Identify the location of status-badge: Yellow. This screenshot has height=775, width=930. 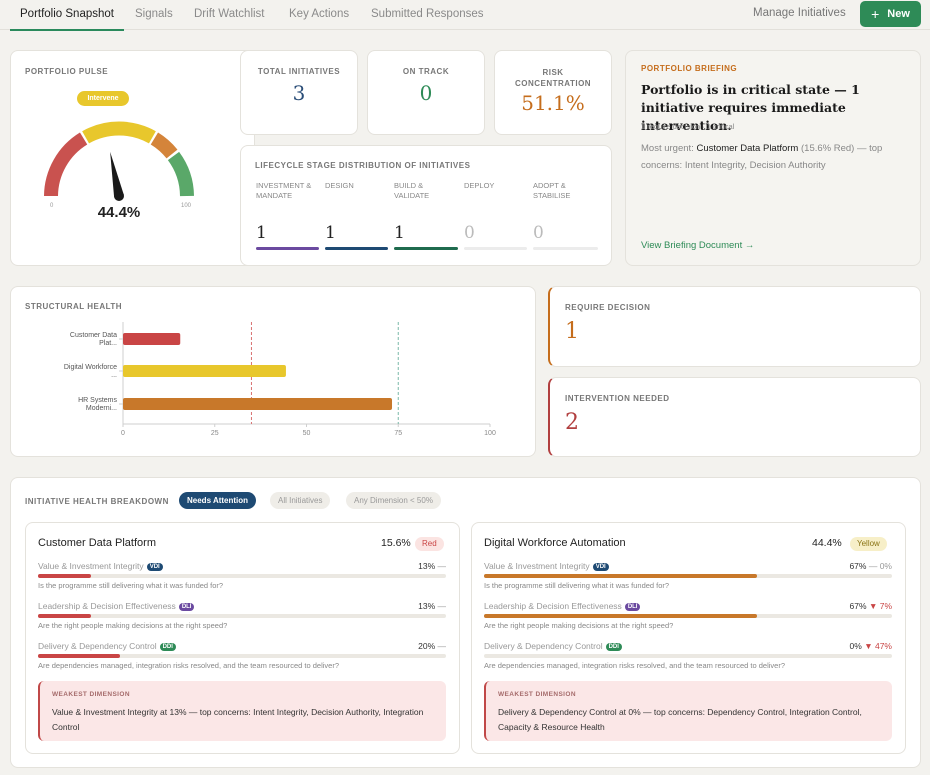
(868, 544).